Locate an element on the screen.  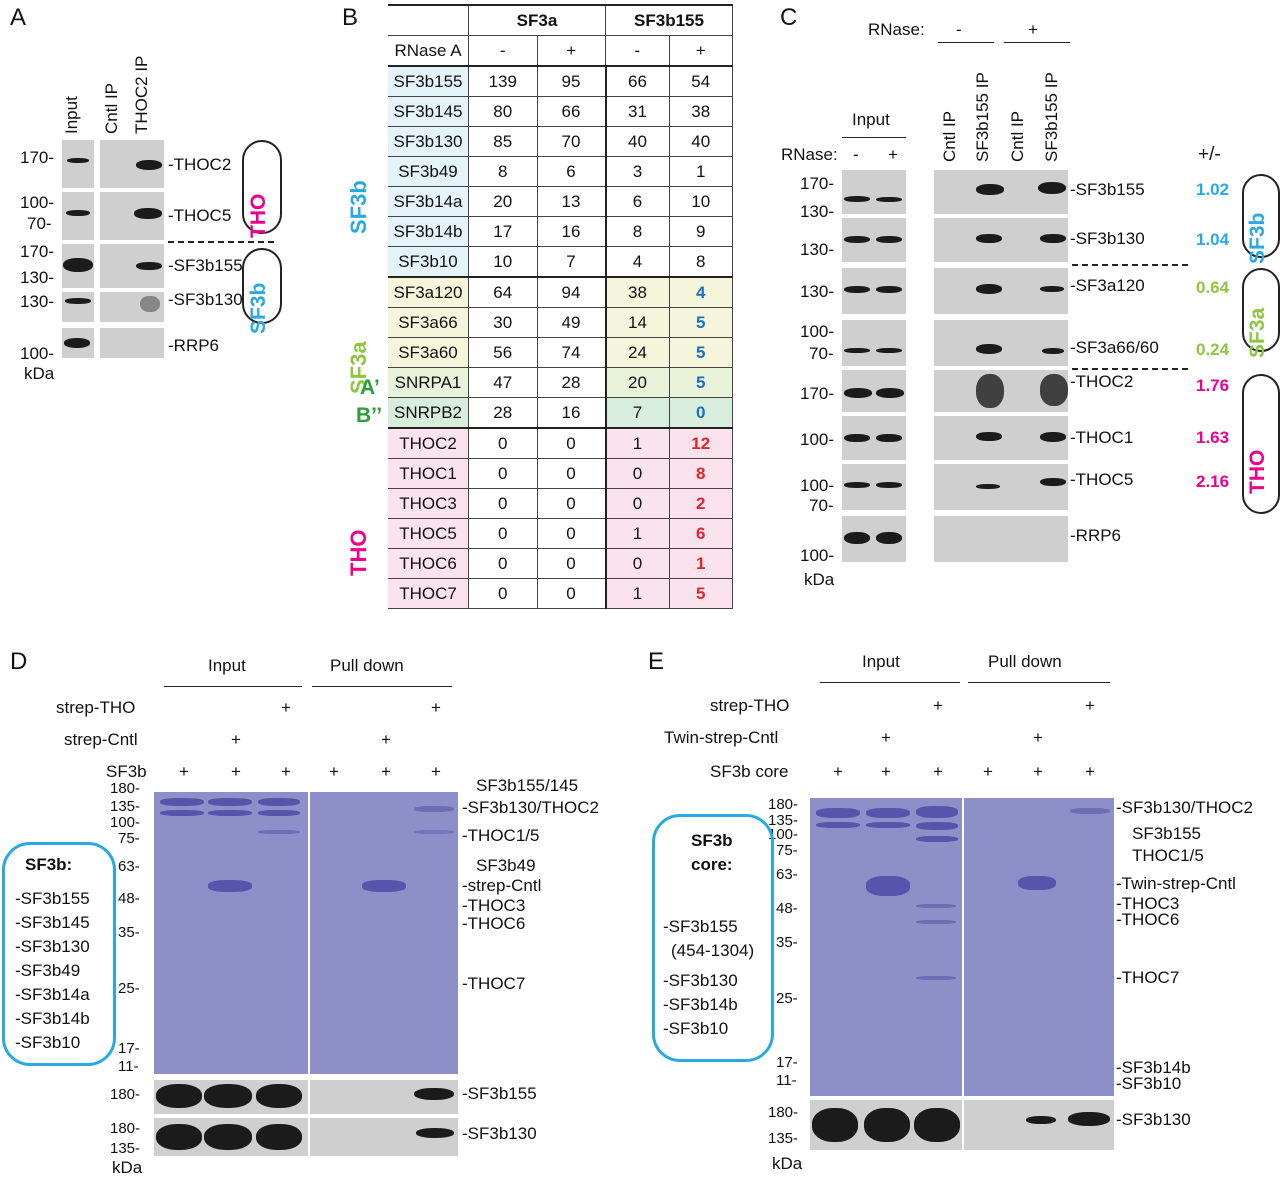
b-group-sf3b: SF3b is located at coordinates (358, 207).